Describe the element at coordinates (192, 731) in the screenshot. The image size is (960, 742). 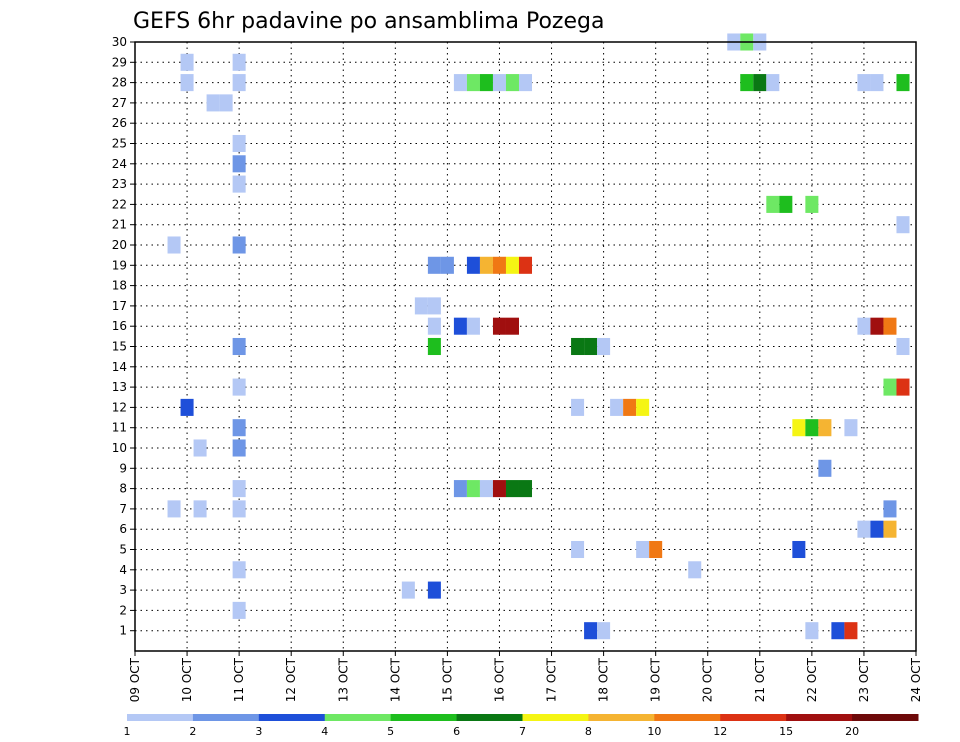
I see `legend-label: 2` at that location.